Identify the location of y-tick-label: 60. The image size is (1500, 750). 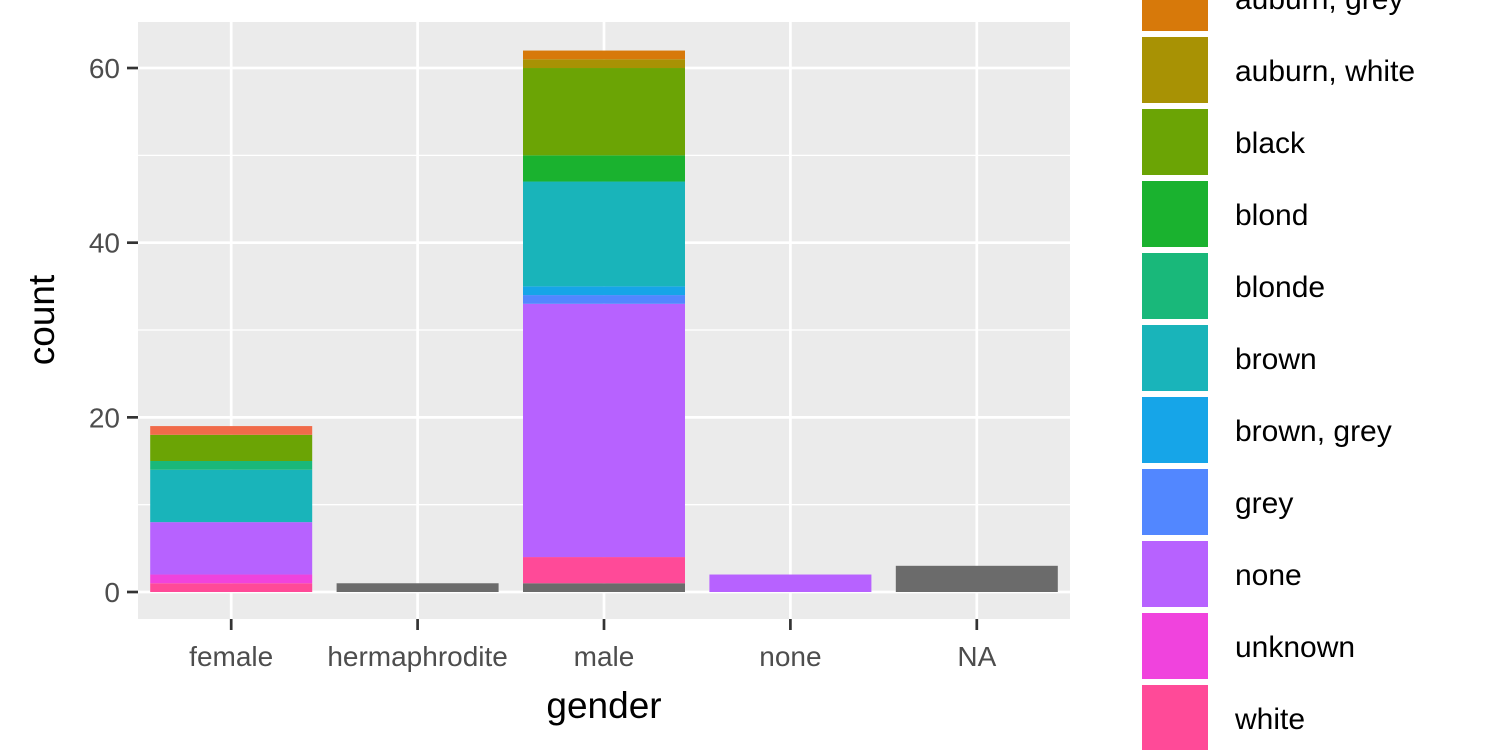
(104, 68).